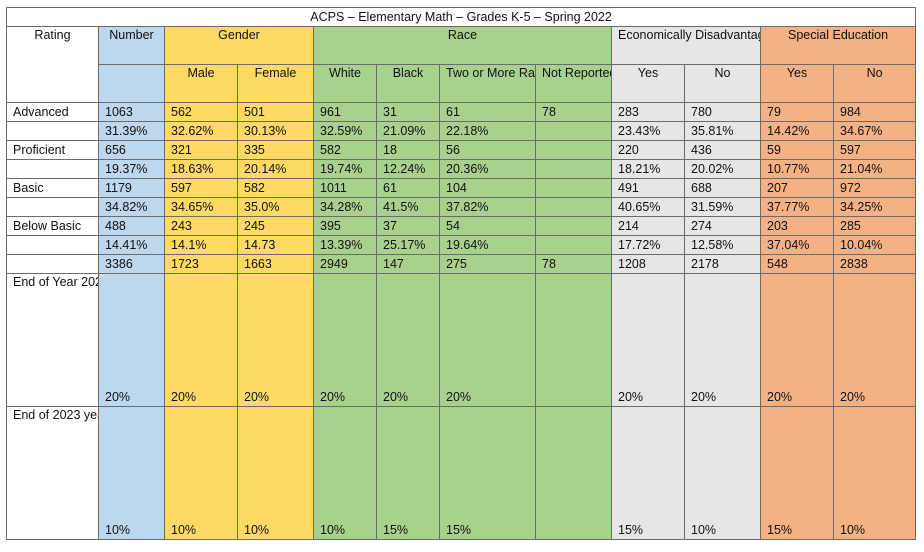 The image size is (924, 552). Describe the element at coordinates (722, 169) in the screenshot. I see `econ-no-cell: 20.02%` at that location.